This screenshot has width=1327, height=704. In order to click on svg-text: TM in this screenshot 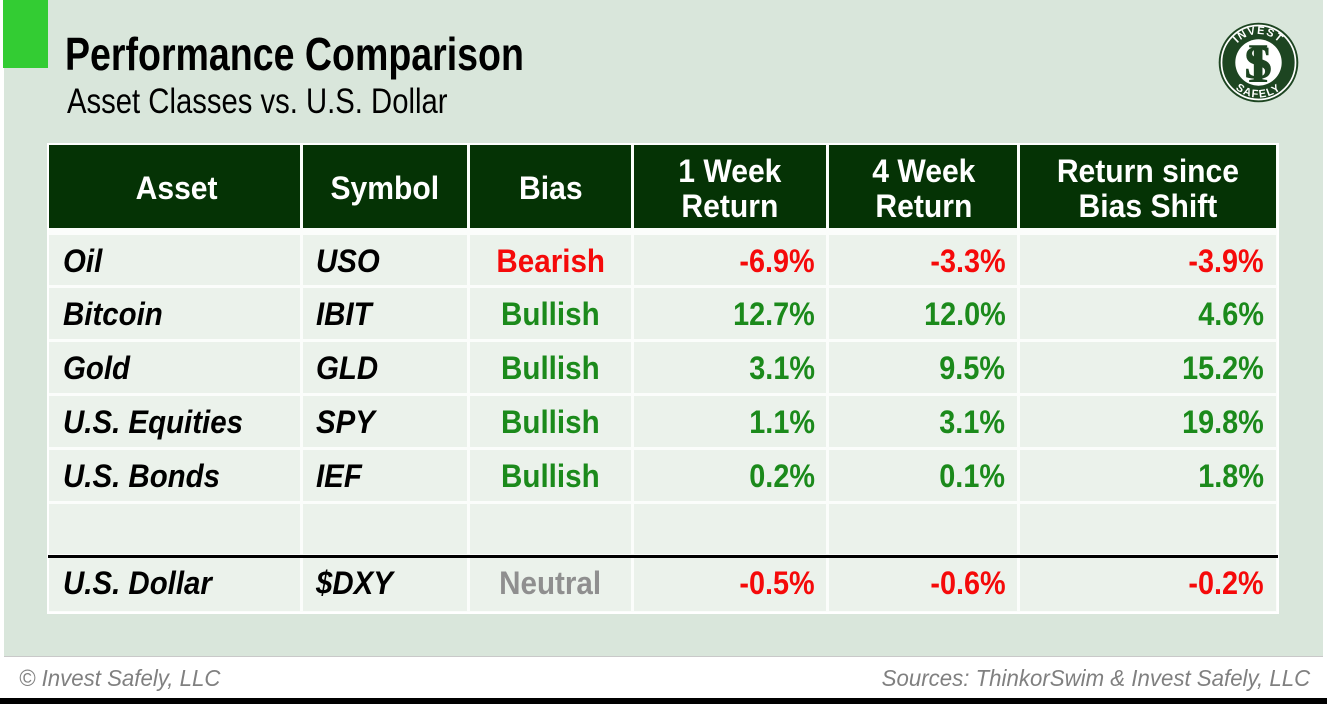, I will do `click(1275, 83)`.